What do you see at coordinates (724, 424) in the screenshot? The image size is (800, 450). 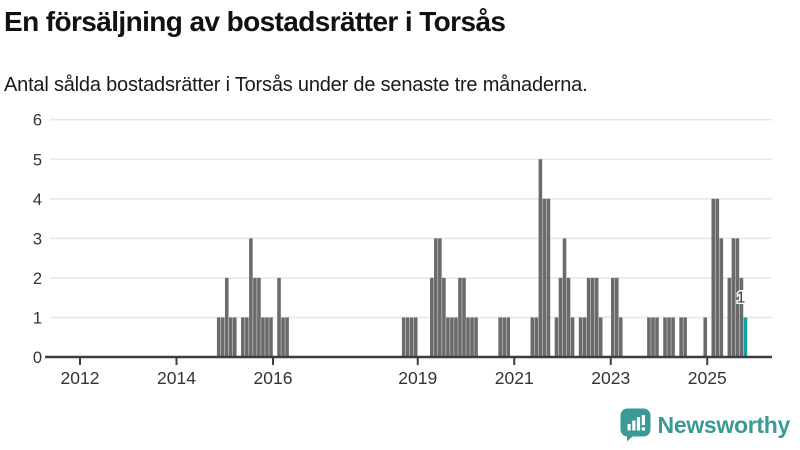 I see `newsworthy-logo-text: Newsworthy` at bounding box center [724, 424].